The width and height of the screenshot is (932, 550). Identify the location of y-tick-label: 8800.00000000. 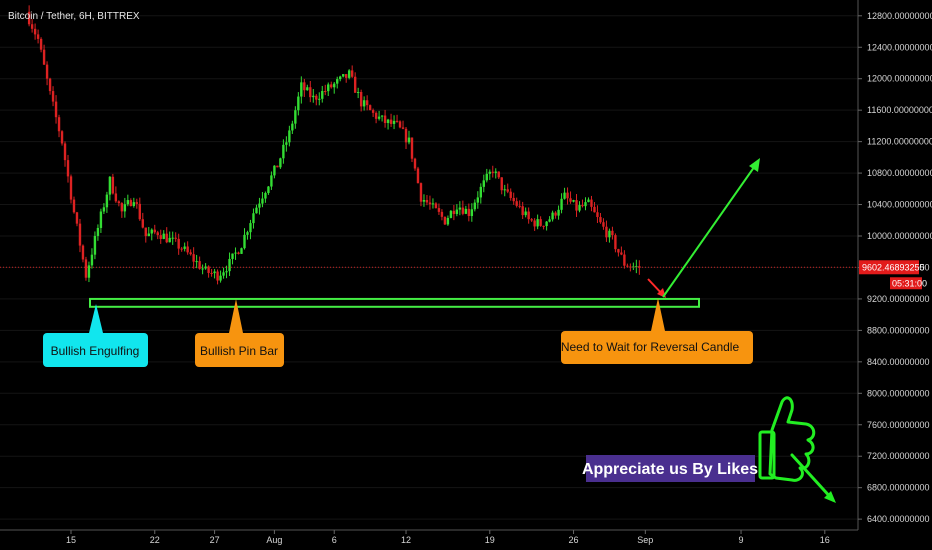
(898, 330).